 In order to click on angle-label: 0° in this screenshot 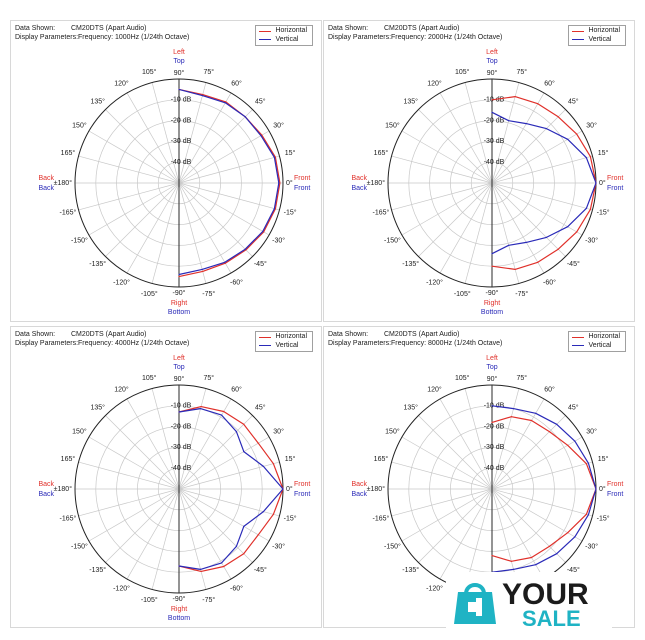, I will do `click(602, 489)`.